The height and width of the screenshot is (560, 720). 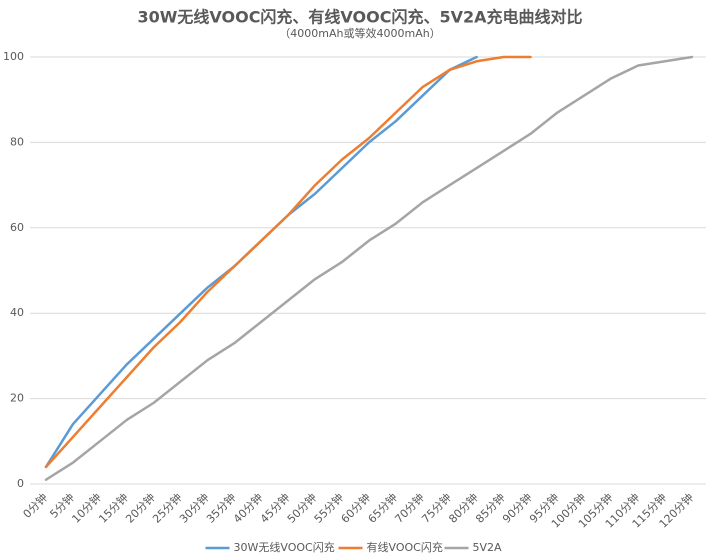 I want to click on x-tick-label: 80分钟, so click(x=463, y=507).